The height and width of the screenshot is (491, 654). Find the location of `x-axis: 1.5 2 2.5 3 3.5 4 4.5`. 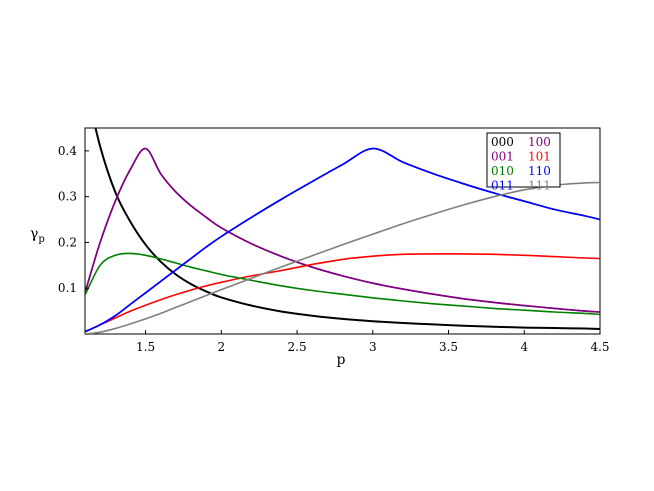

x-axis: 1.5 2 2.5 3 3.5 4 4.5 is located at coordinates (373, 342).